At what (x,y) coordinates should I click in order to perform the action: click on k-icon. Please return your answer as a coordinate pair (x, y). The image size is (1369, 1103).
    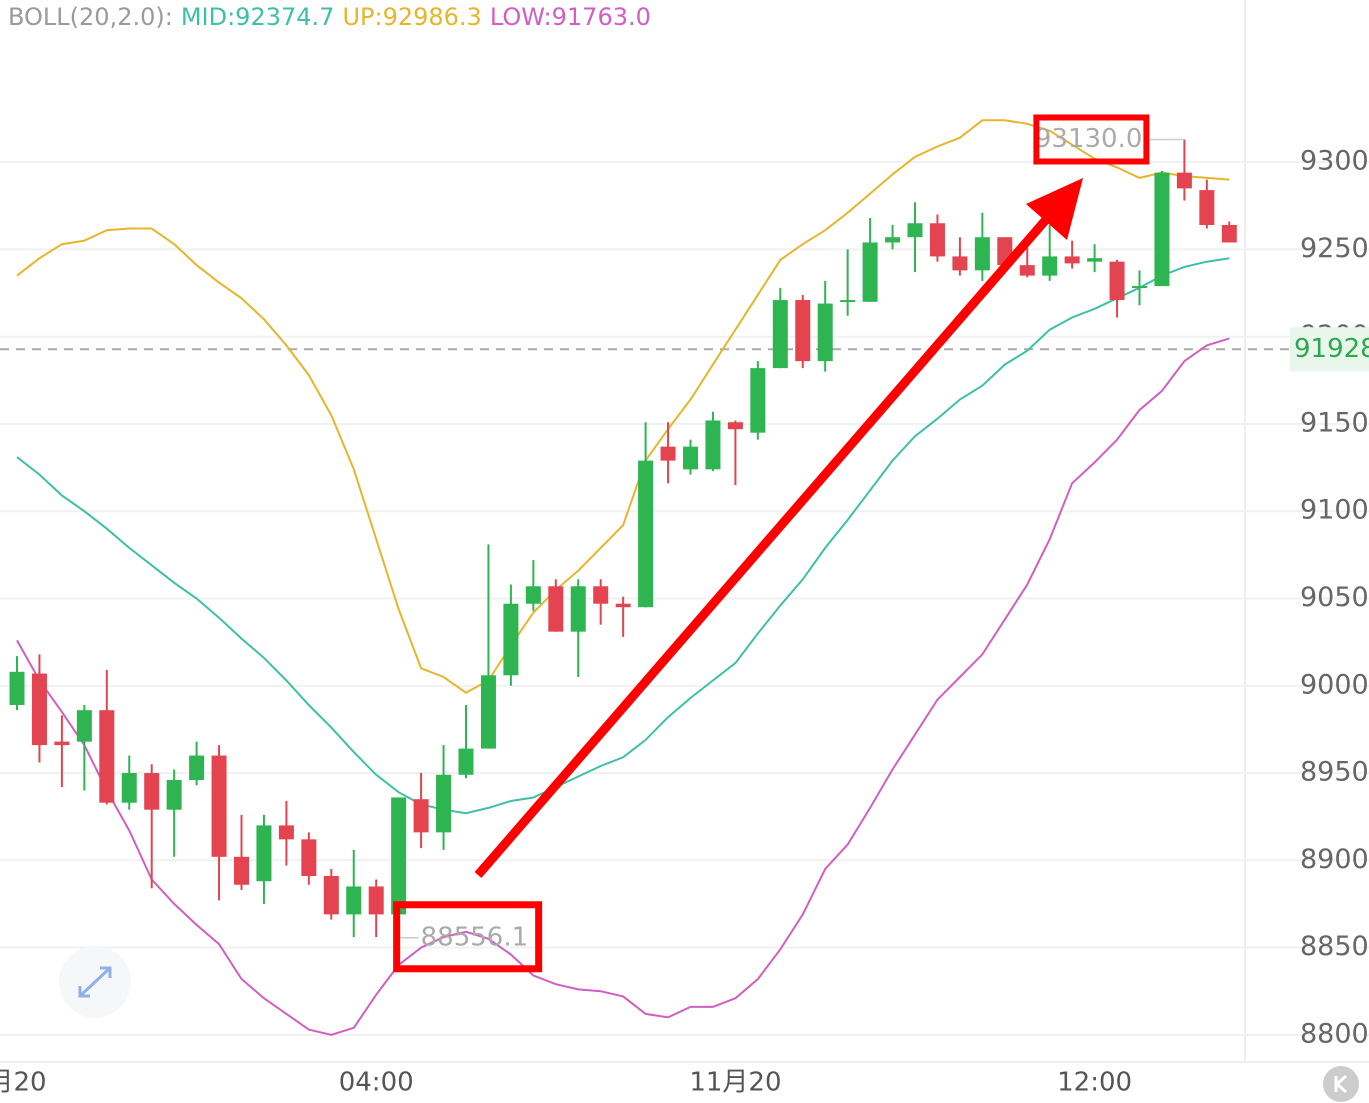
    Looking at the image, I should click on (1340, 1084).